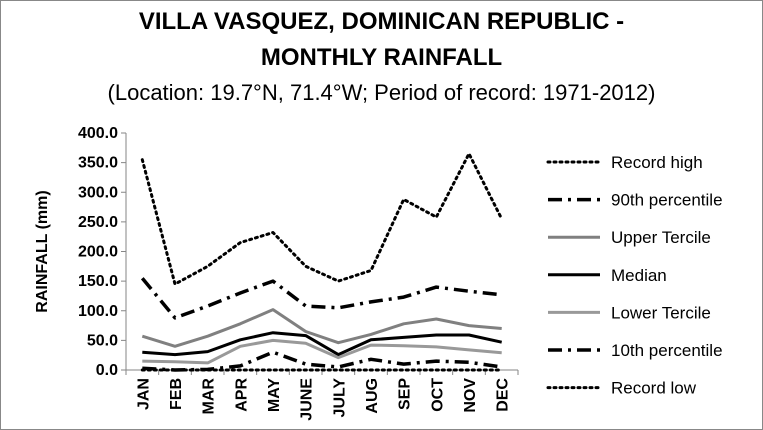 This screenshot has height=430, width=763. Describe the element at coordinates (98, 133) in the screenshot. I see `y-tick-label: 400.0` at that location.